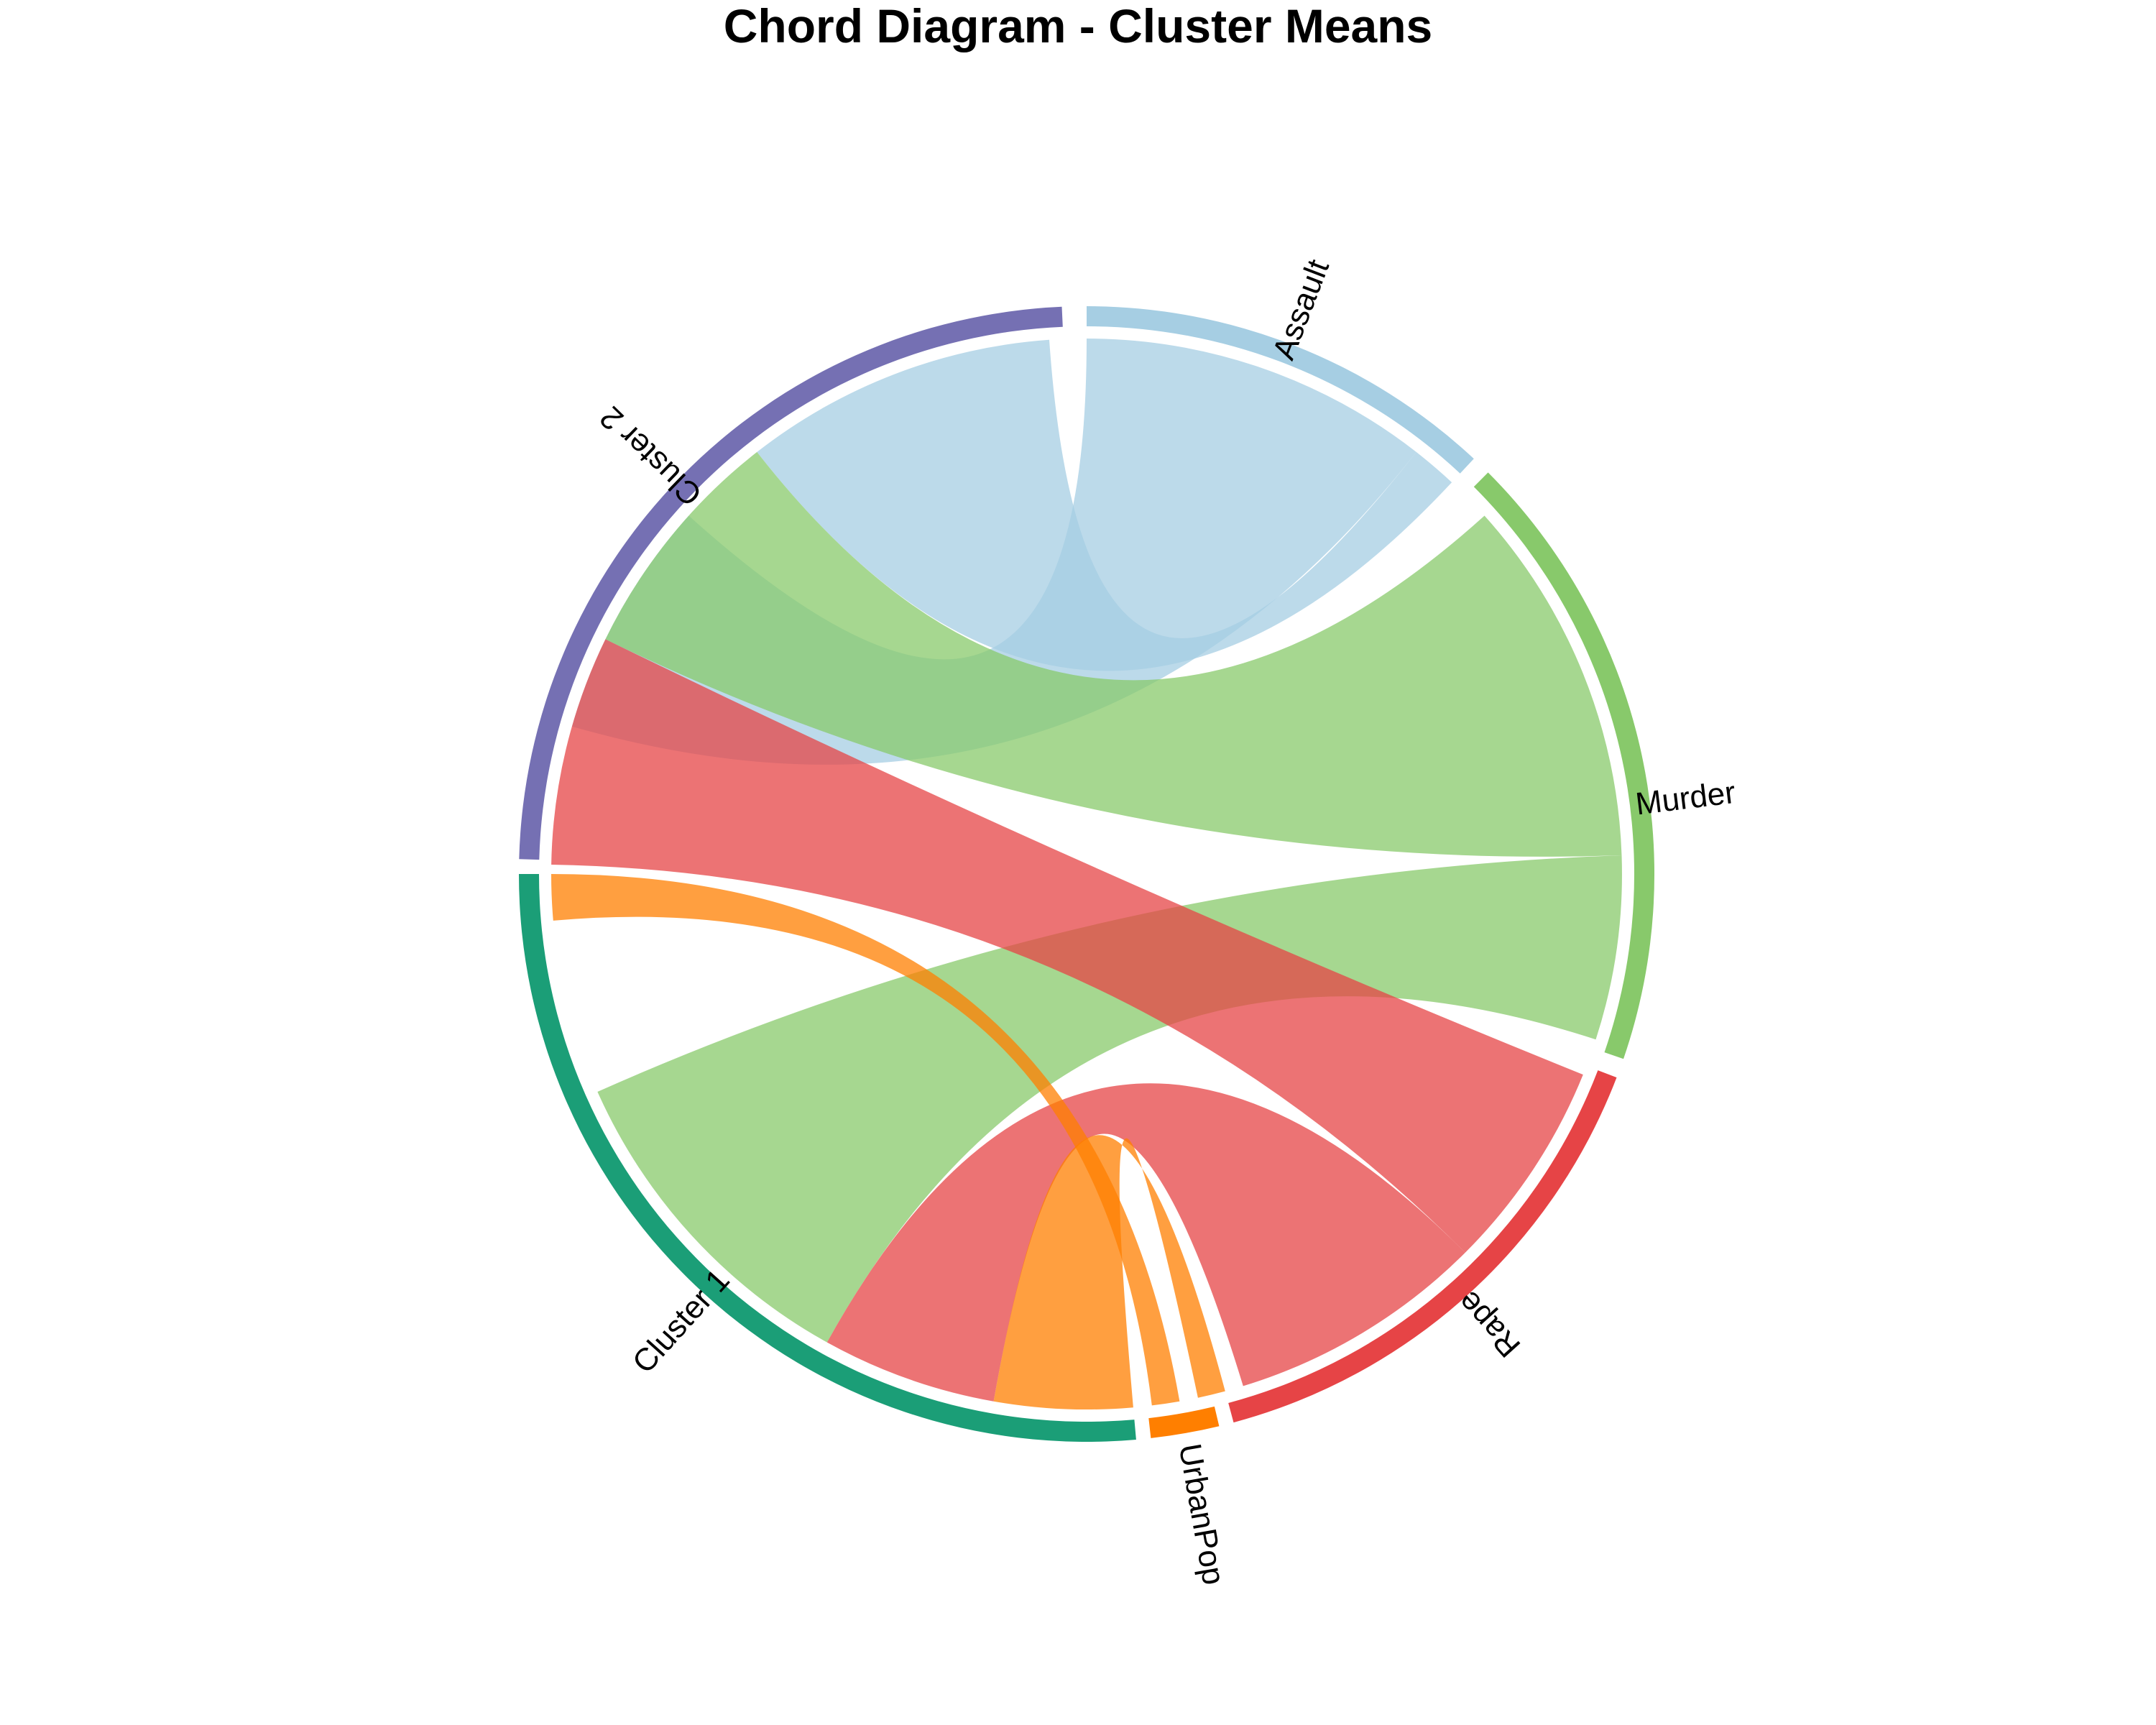 This screenshot has width=2156, height=1725. Describe the element at coordinates (1301, 309) in the screenshot. I see `sector-label-assault: Assault` at that location.